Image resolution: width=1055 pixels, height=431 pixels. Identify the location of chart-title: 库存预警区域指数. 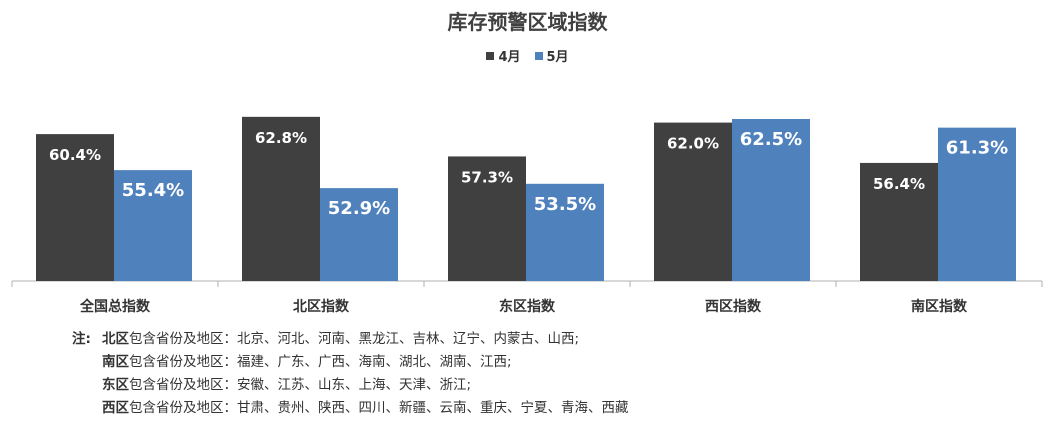
(527, 22).